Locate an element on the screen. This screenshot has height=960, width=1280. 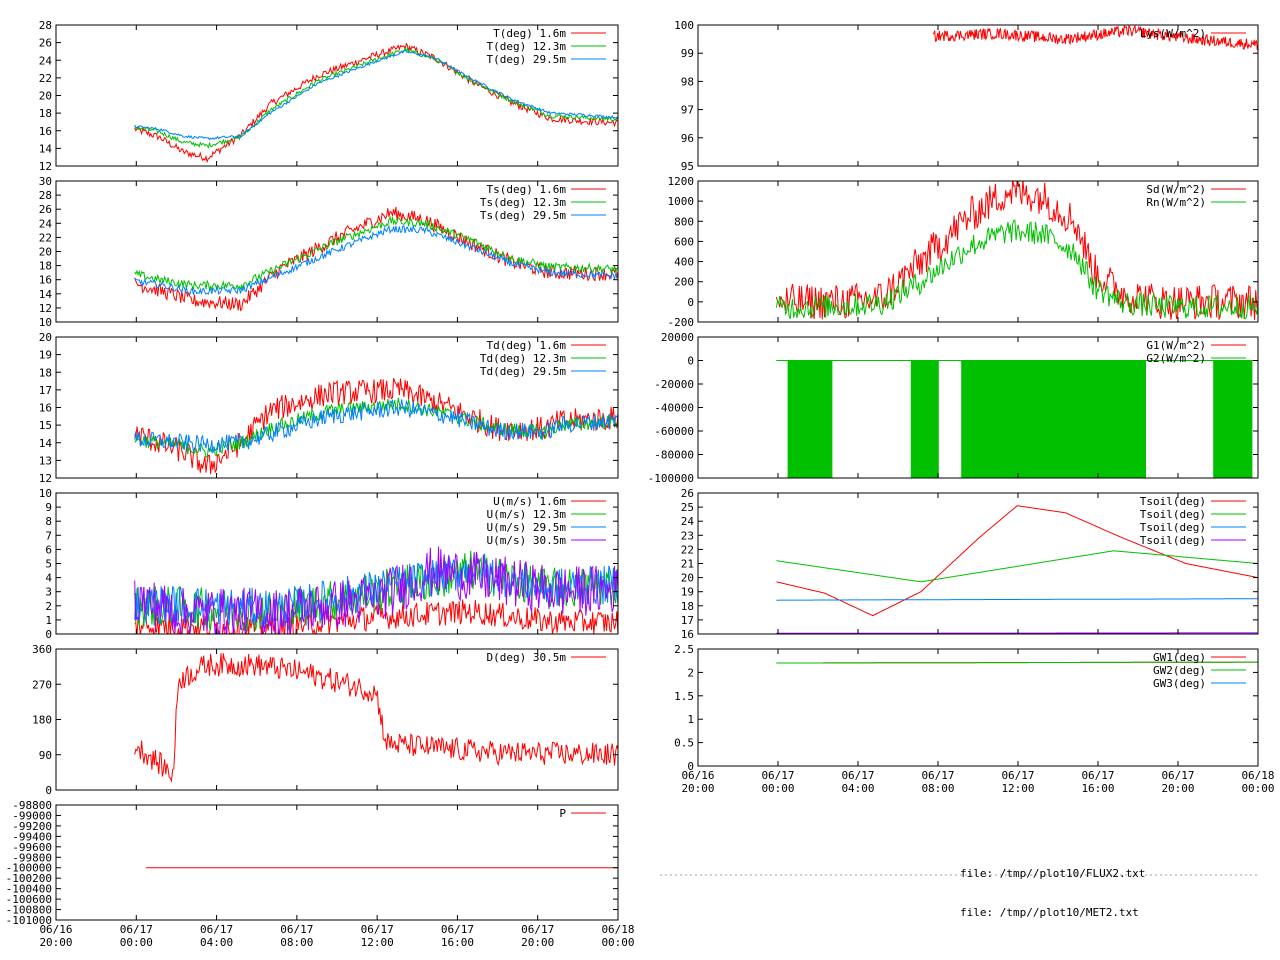
y-tick-label: -99000 is located at coordinates (32, 815).